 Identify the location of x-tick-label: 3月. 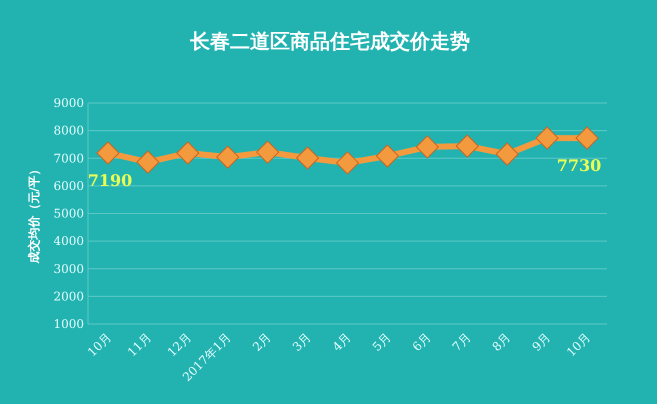
(302, 342).